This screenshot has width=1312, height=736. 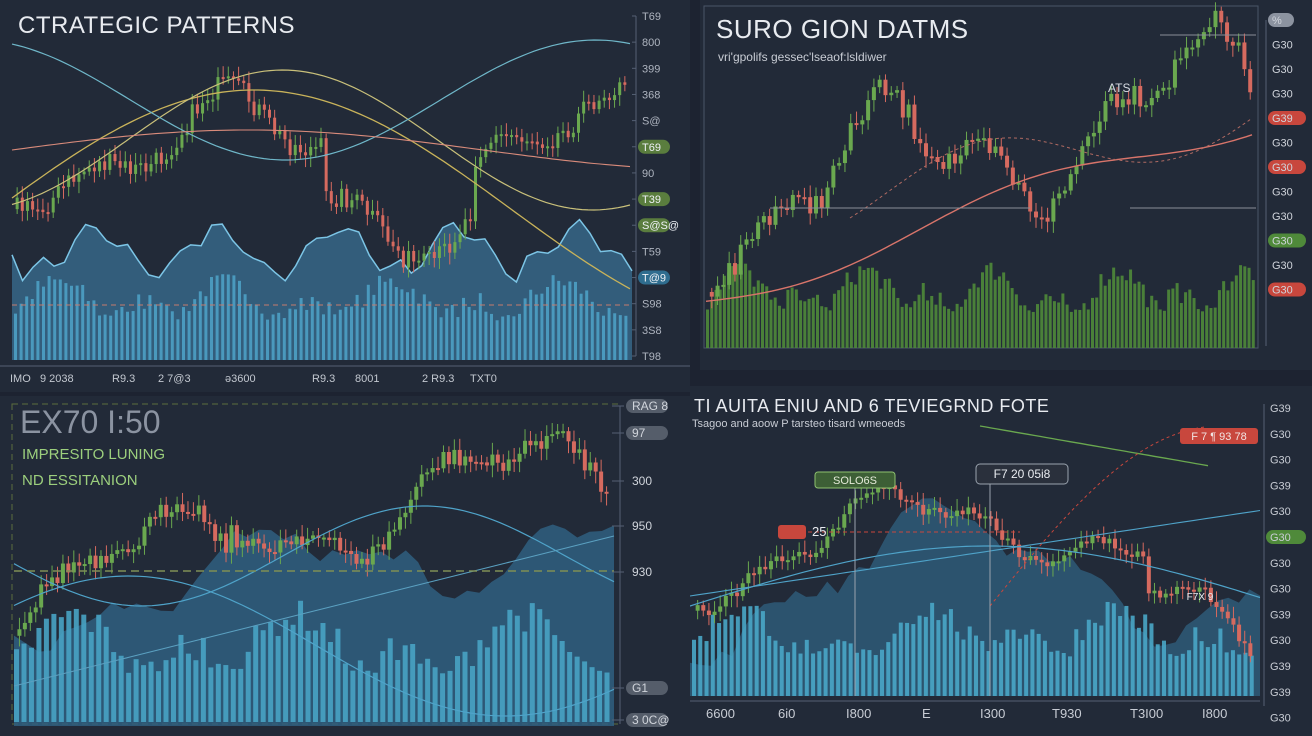 What do you see at coordinates (651, 95) in the screenshot?
I see `y-tick-label: 368` at bounding box center [651, 95].